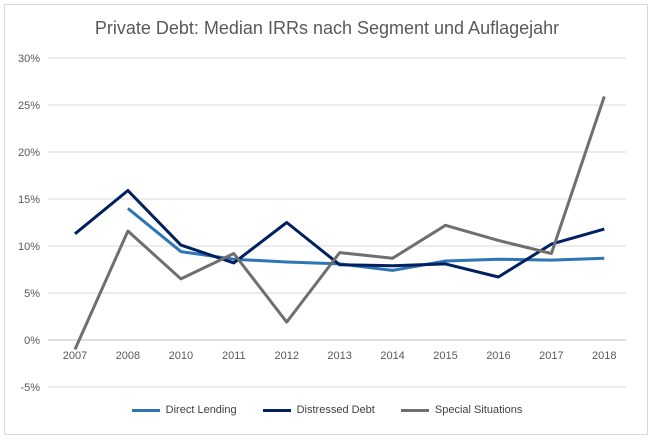 The height and width of the screenshot is (441, 654). What do you see at coordinates (29, 106) in the screenshot?
I see `y-tick-label: 25%` at bounding box center [29, 106].